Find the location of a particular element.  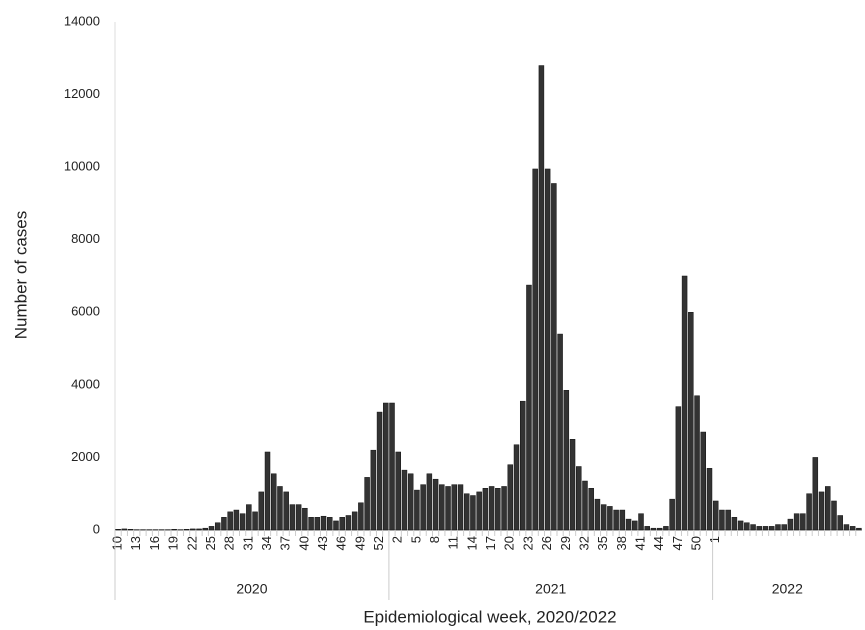

x-tick-label: 50 is located at coordinates (695, 543).